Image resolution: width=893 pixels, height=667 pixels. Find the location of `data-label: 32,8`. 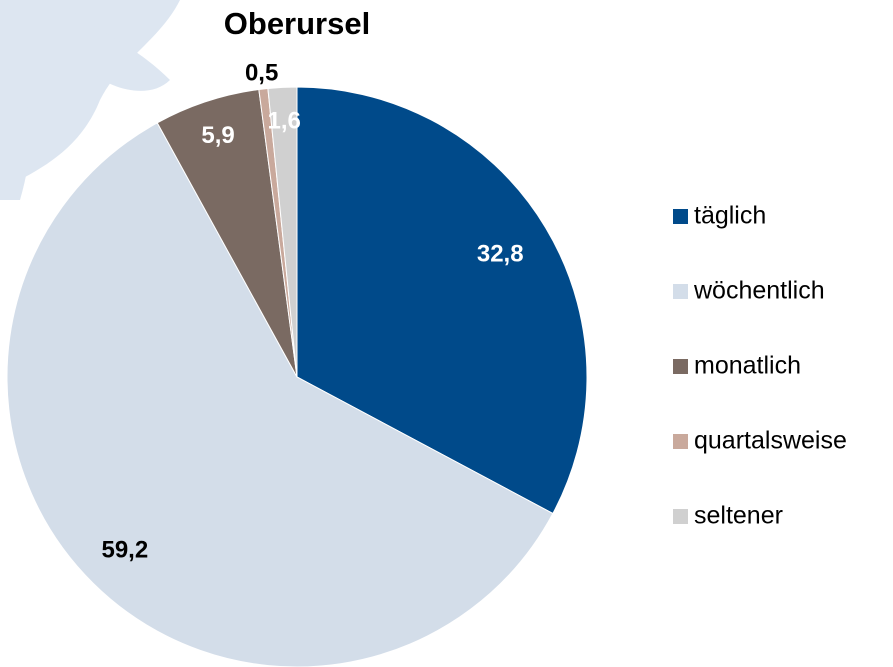

data-label: 32,8 is located at coordinates (500, 253).